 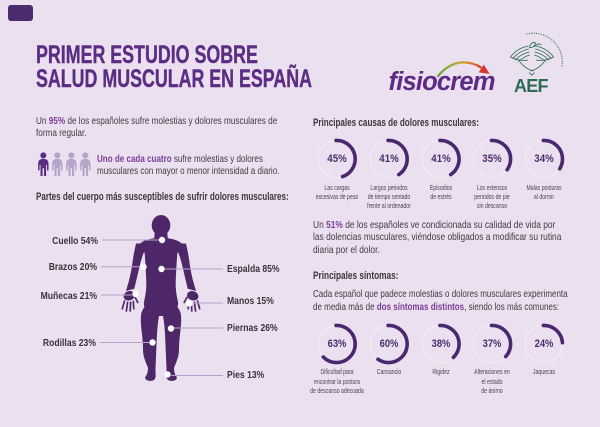 What do you see at coordinates (531, 86) in the screenshot?
I see `svg-text: AEF` at bounding box center [531, 86].